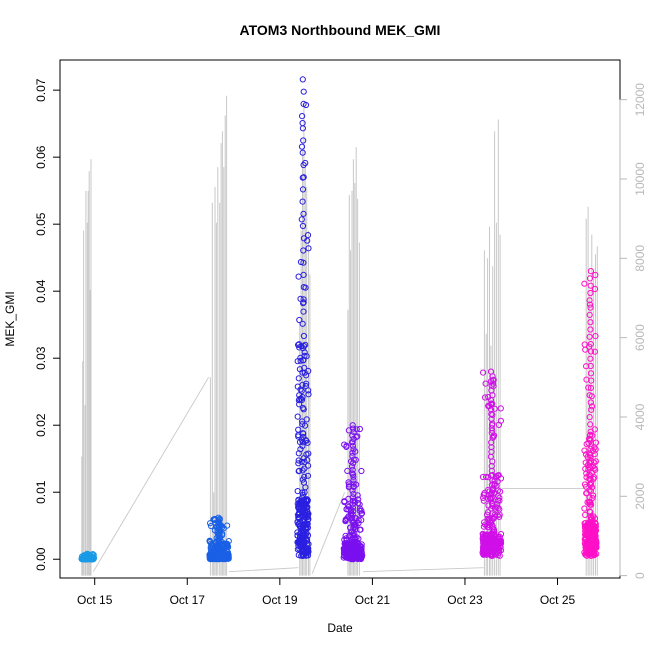 The height and width of the screenshot is (650, 650). What do you see at coordinates (280, 600) in the screenshot?
I see `x-tick-label: Oct 19` at bounding box center [280, 600].